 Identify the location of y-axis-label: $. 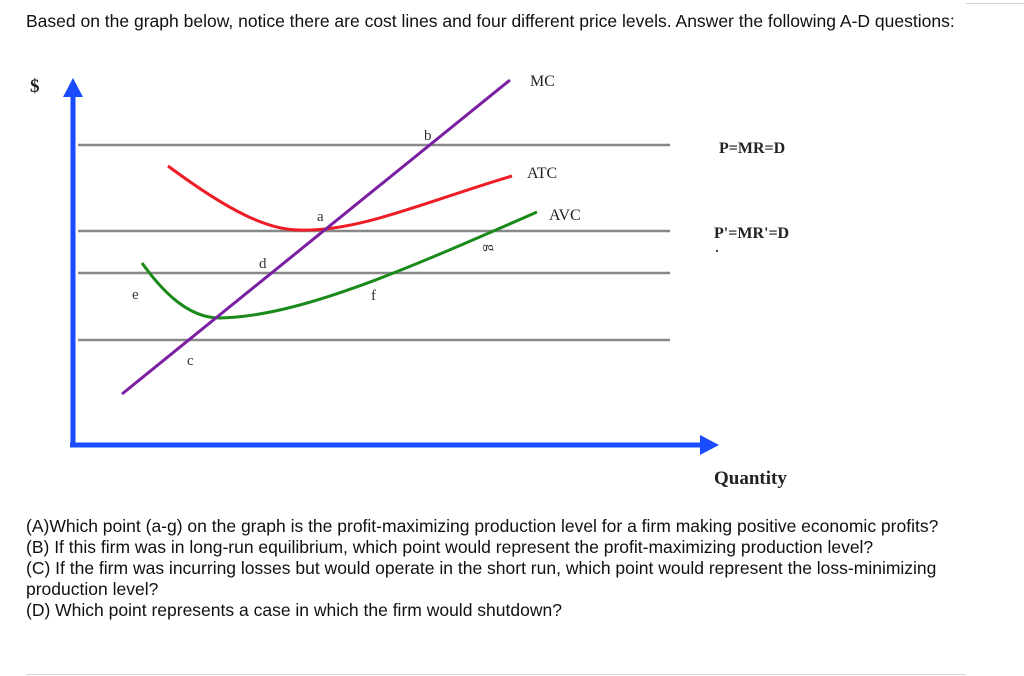
(35, 86).